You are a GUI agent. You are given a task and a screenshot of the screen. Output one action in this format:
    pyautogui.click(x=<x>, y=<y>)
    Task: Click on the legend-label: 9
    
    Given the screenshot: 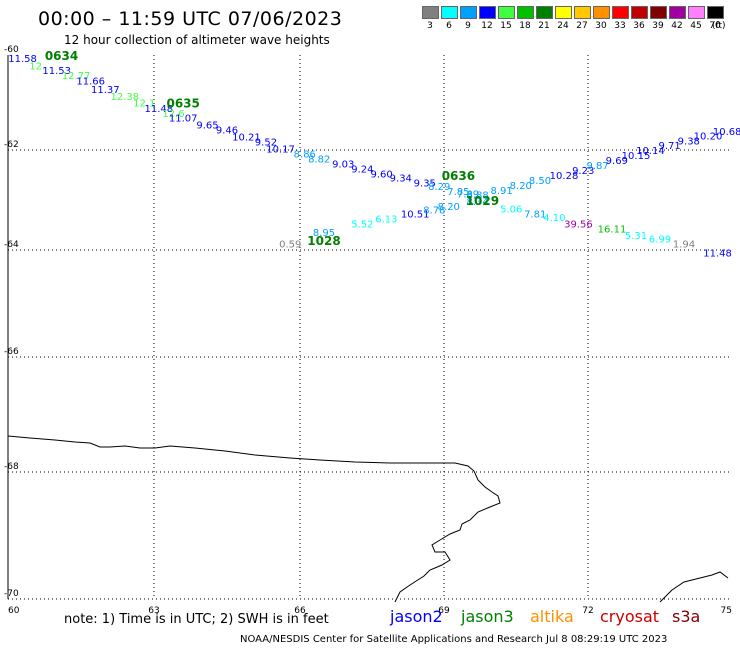 What is the action you would take?
    pyautogui.click(x=468, y=26)
    